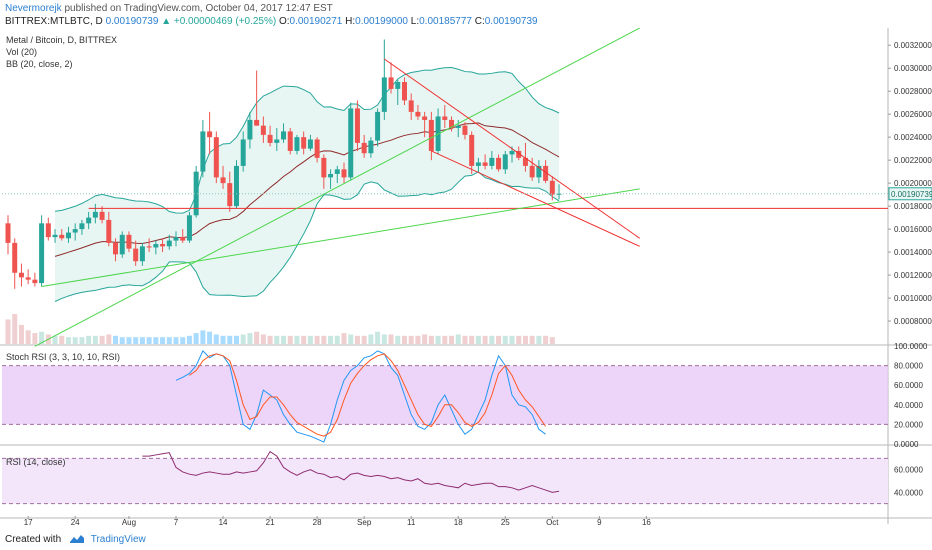 The height and width of the screenshot is (550, 932). I want to click on bollinger-upper-line, so click(307, 140).